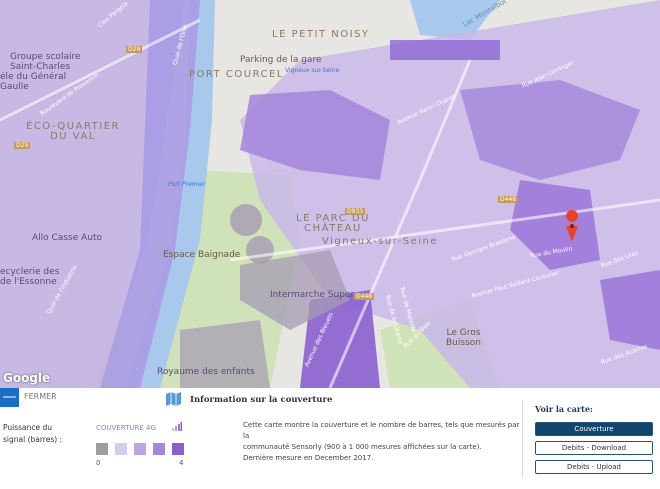 The width and height of the screenshot is (660, 489). I want to click on close-button: —, so click(9, 397).